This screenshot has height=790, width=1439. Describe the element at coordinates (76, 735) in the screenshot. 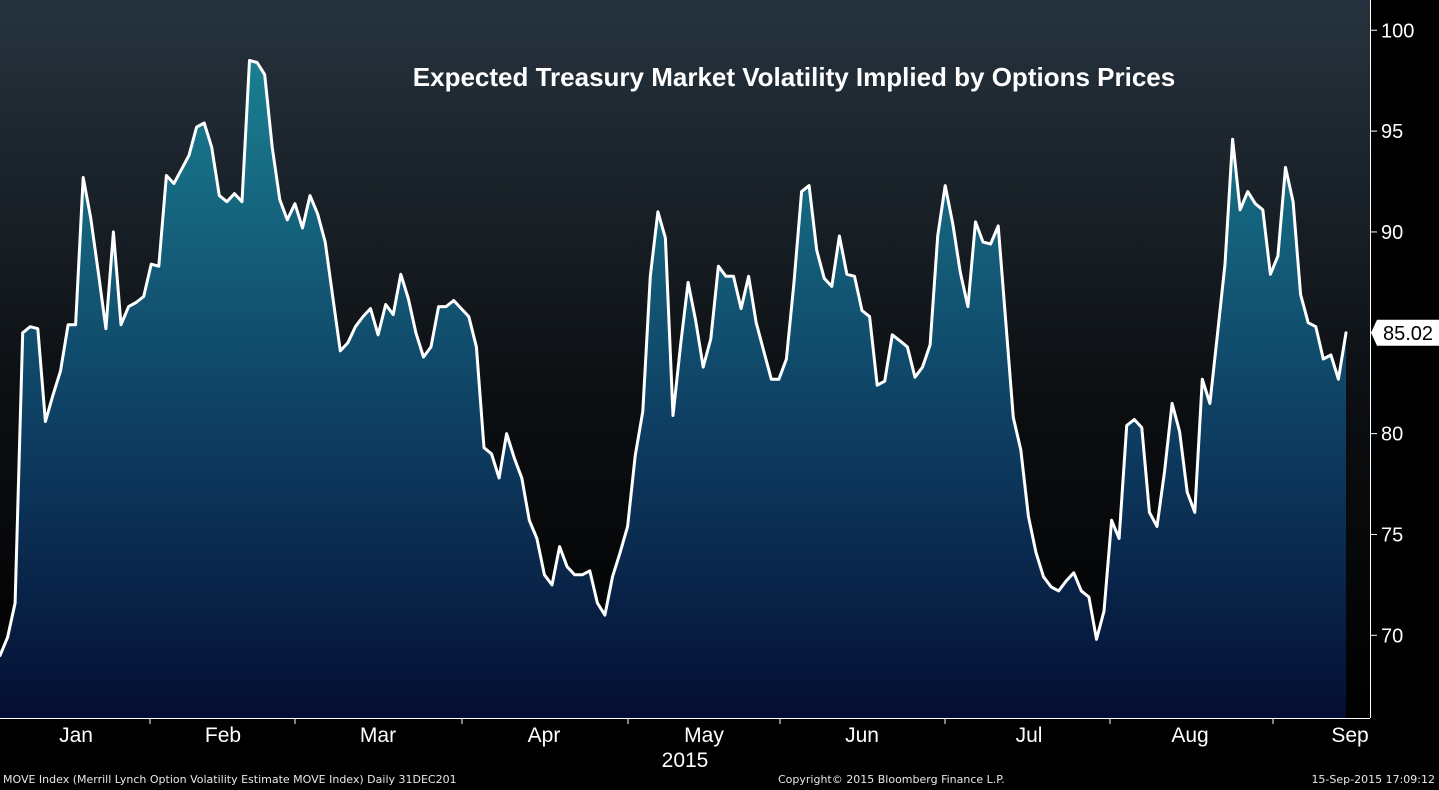

I see `x-tick-label: Jan` at that location.